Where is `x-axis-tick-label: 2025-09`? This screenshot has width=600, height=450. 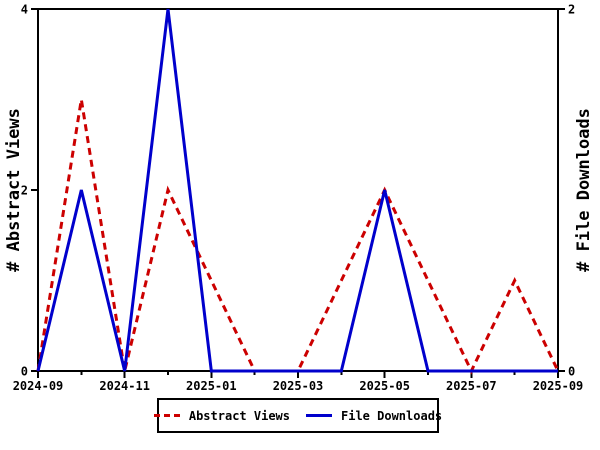
x-axis-tick-label: 2025-09 is located at coordinates (558, 386).